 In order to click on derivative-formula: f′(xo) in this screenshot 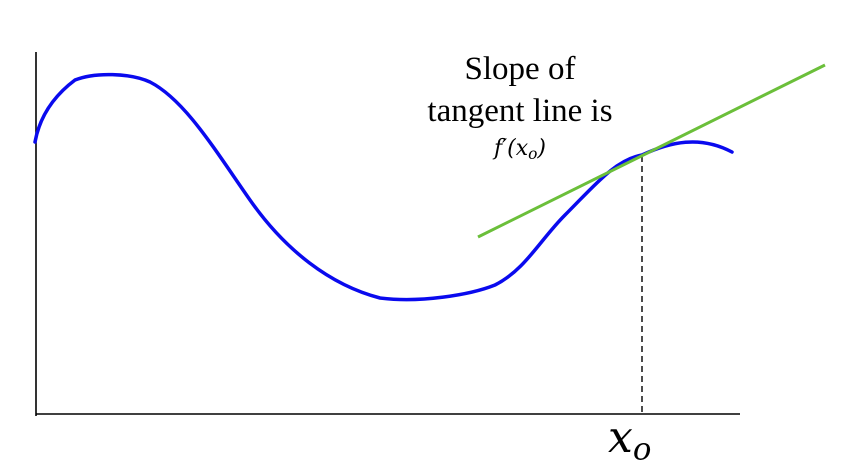, I will do `click(520, 151)`.